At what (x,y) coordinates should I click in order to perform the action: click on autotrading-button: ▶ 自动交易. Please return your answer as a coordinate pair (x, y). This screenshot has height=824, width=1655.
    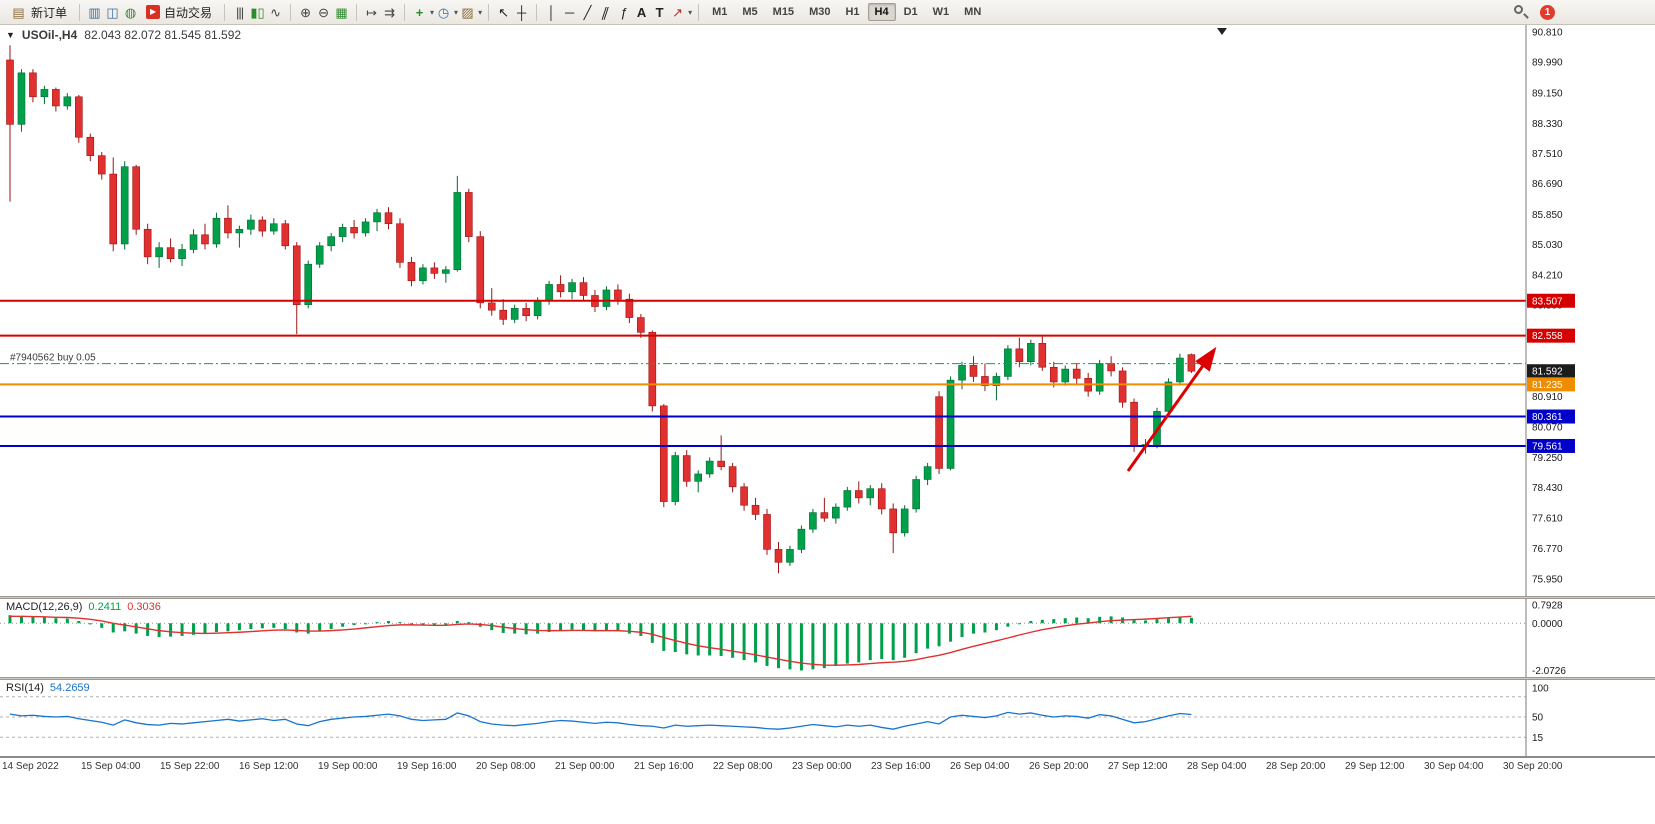
    Looking at the image, I should click on (179, 12).